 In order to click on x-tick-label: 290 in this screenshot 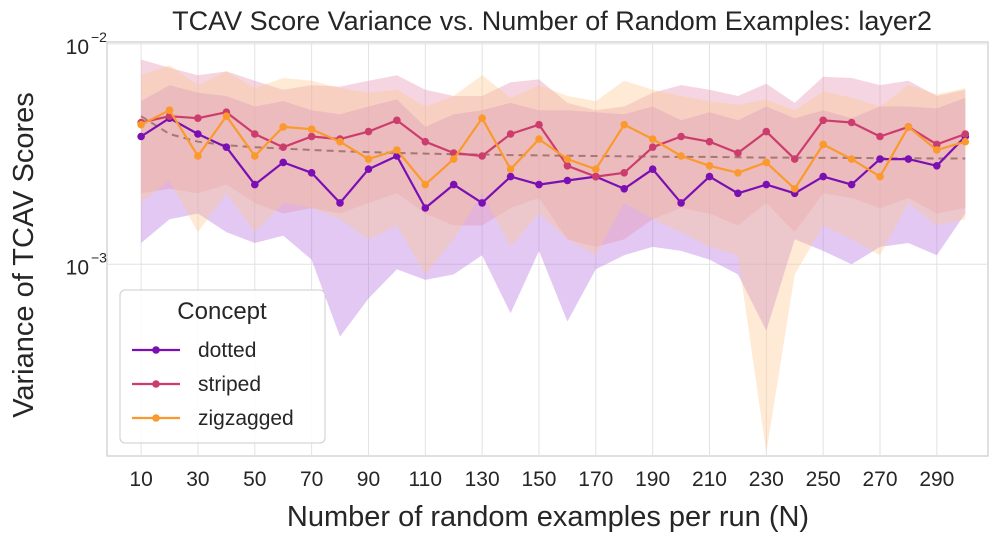, I will do `click(936, 479)`.